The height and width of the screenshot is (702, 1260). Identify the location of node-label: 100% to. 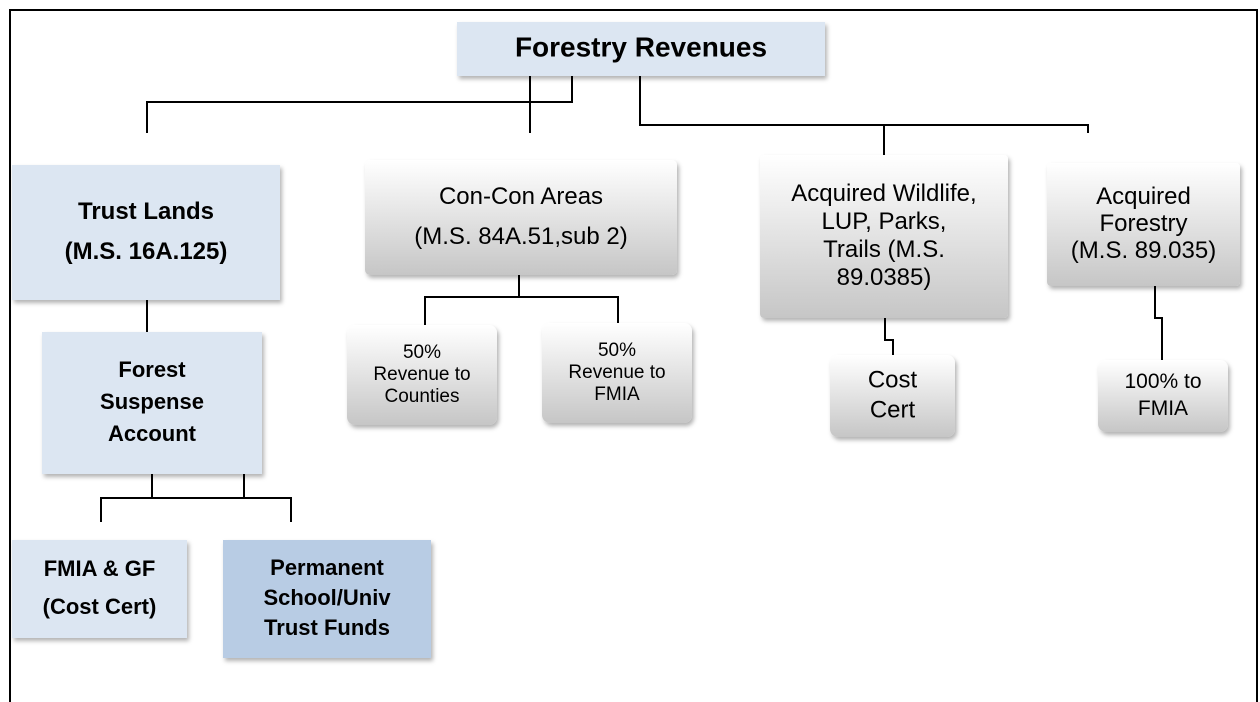
(1162, 381).